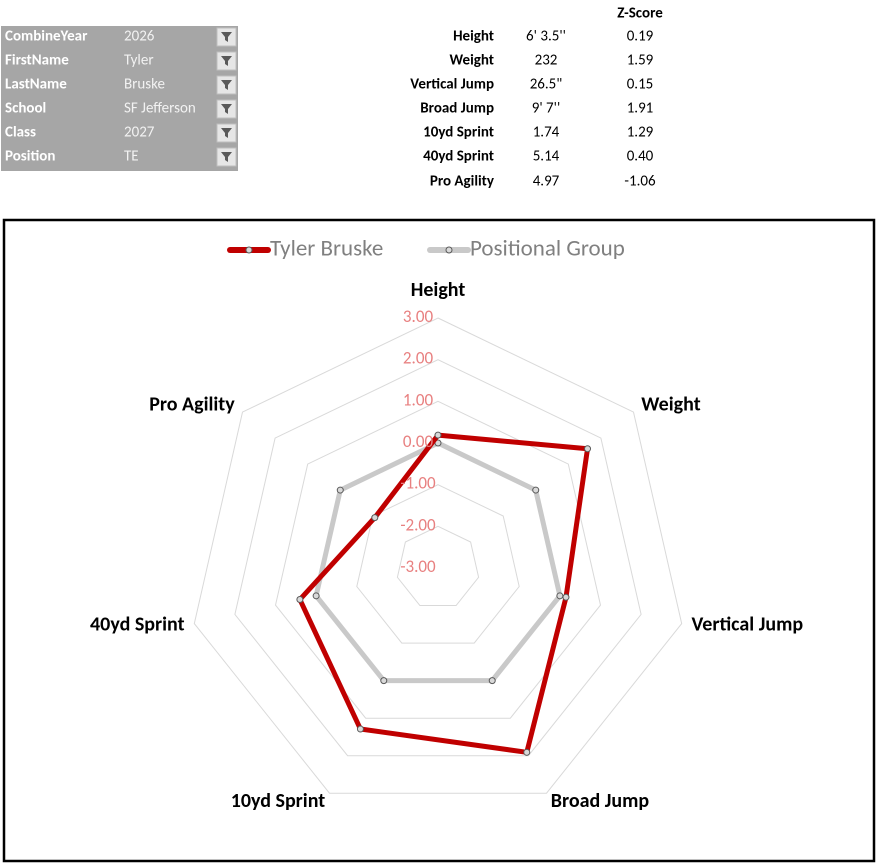 This screenshot has width=879, height=866. I want to click on axis-label: 40yd Sprint, so click(137, 625).